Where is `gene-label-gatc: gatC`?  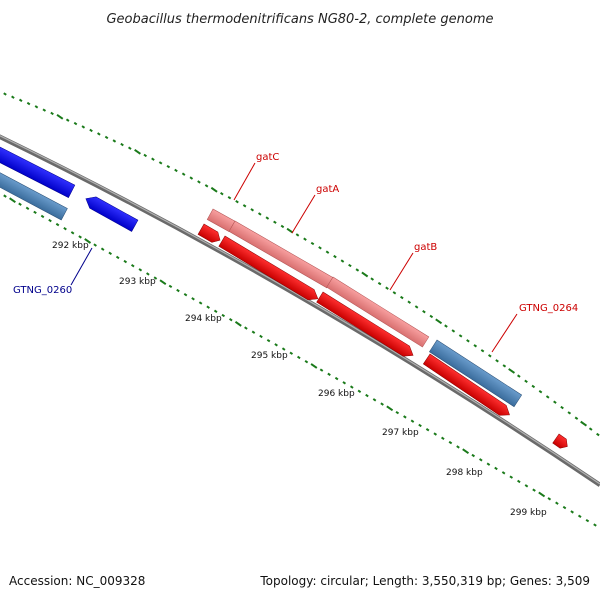 gene-label-gatc: gatC is located at coordinates (267, 157).